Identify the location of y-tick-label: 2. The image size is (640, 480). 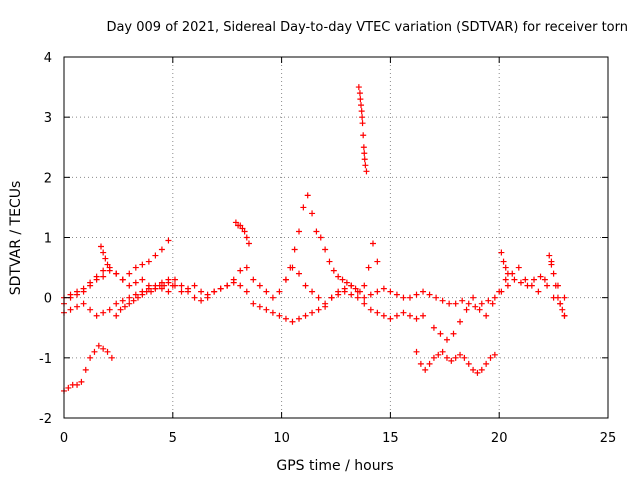
(48, 178).